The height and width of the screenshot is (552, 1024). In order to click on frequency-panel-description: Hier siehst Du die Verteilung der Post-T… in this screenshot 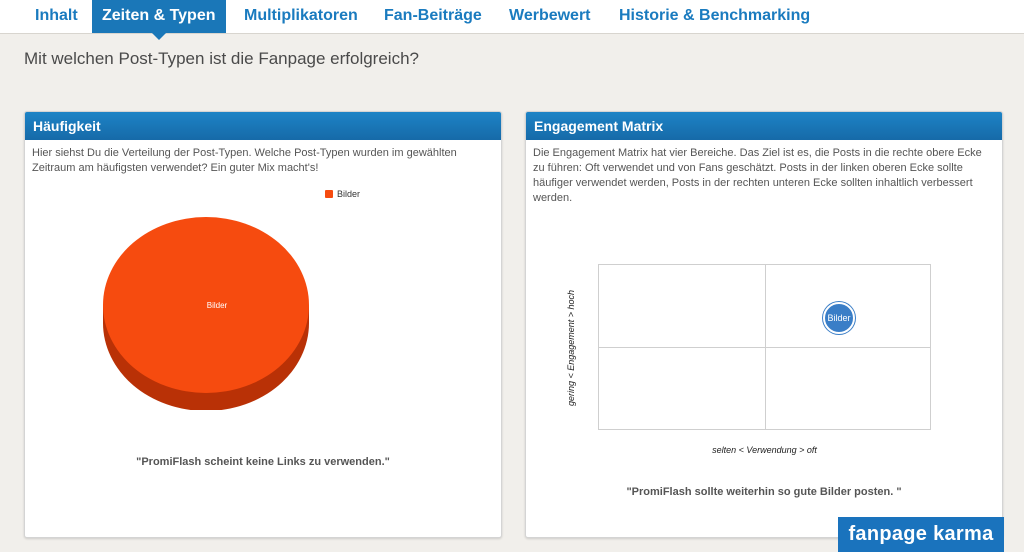, I will do `click(244, 160)`.